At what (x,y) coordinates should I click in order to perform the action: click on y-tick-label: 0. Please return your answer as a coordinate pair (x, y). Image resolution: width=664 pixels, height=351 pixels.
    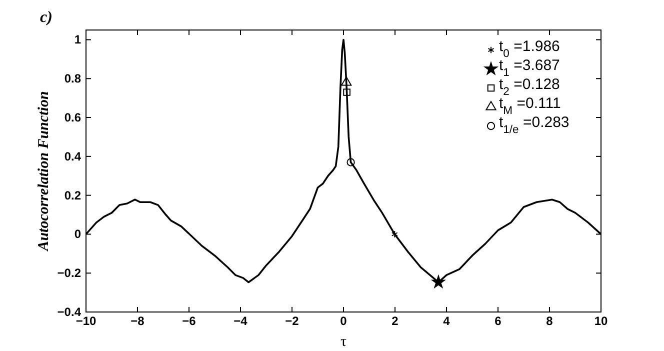
    Looking at the image, I should click on (78, 234).